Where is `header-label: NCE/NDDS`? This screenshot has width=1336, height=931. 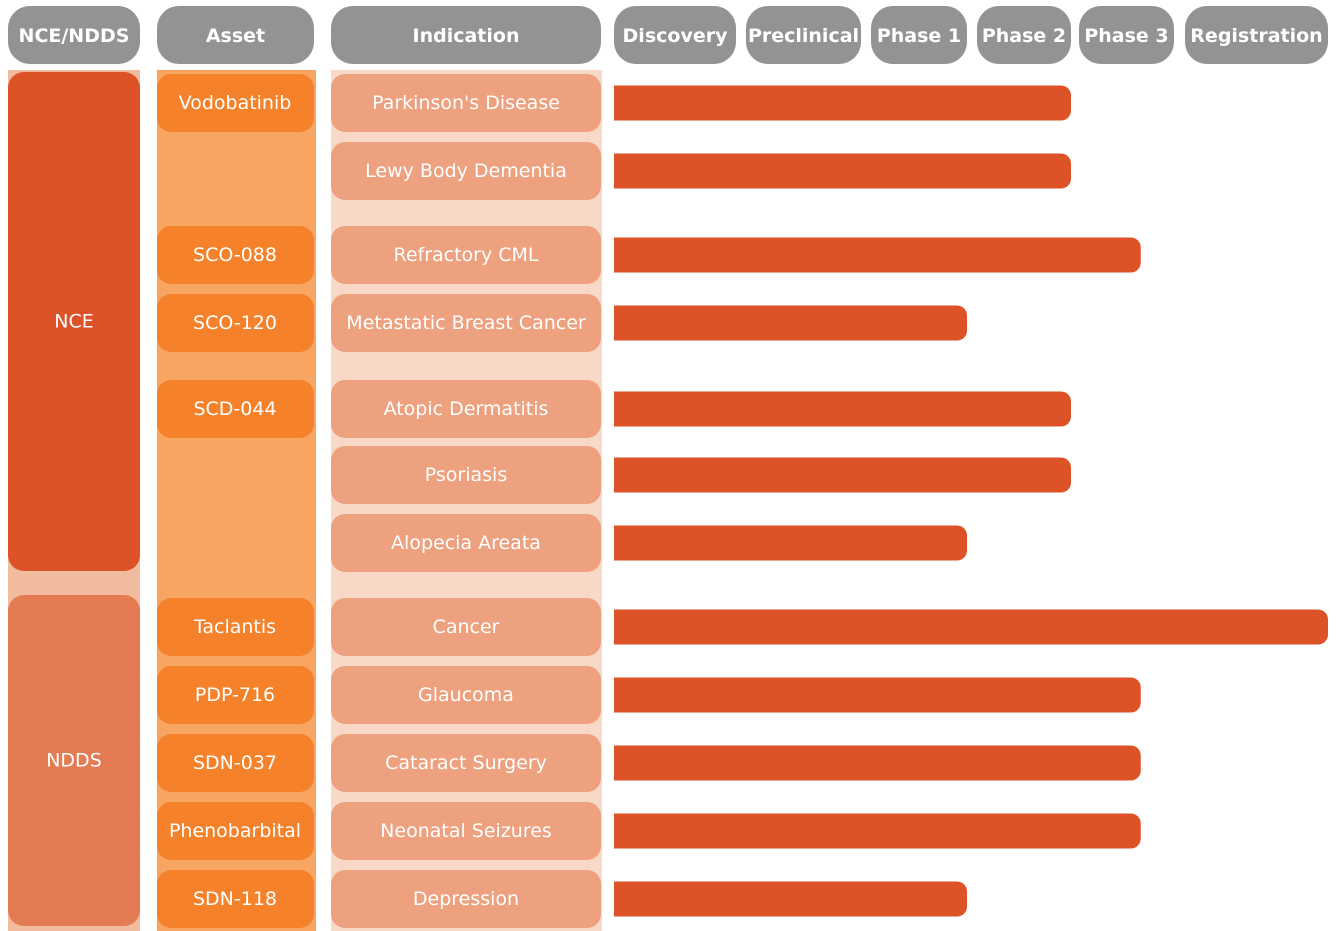
header-label: NCE/NDDS is located at coordinates (74, 36).